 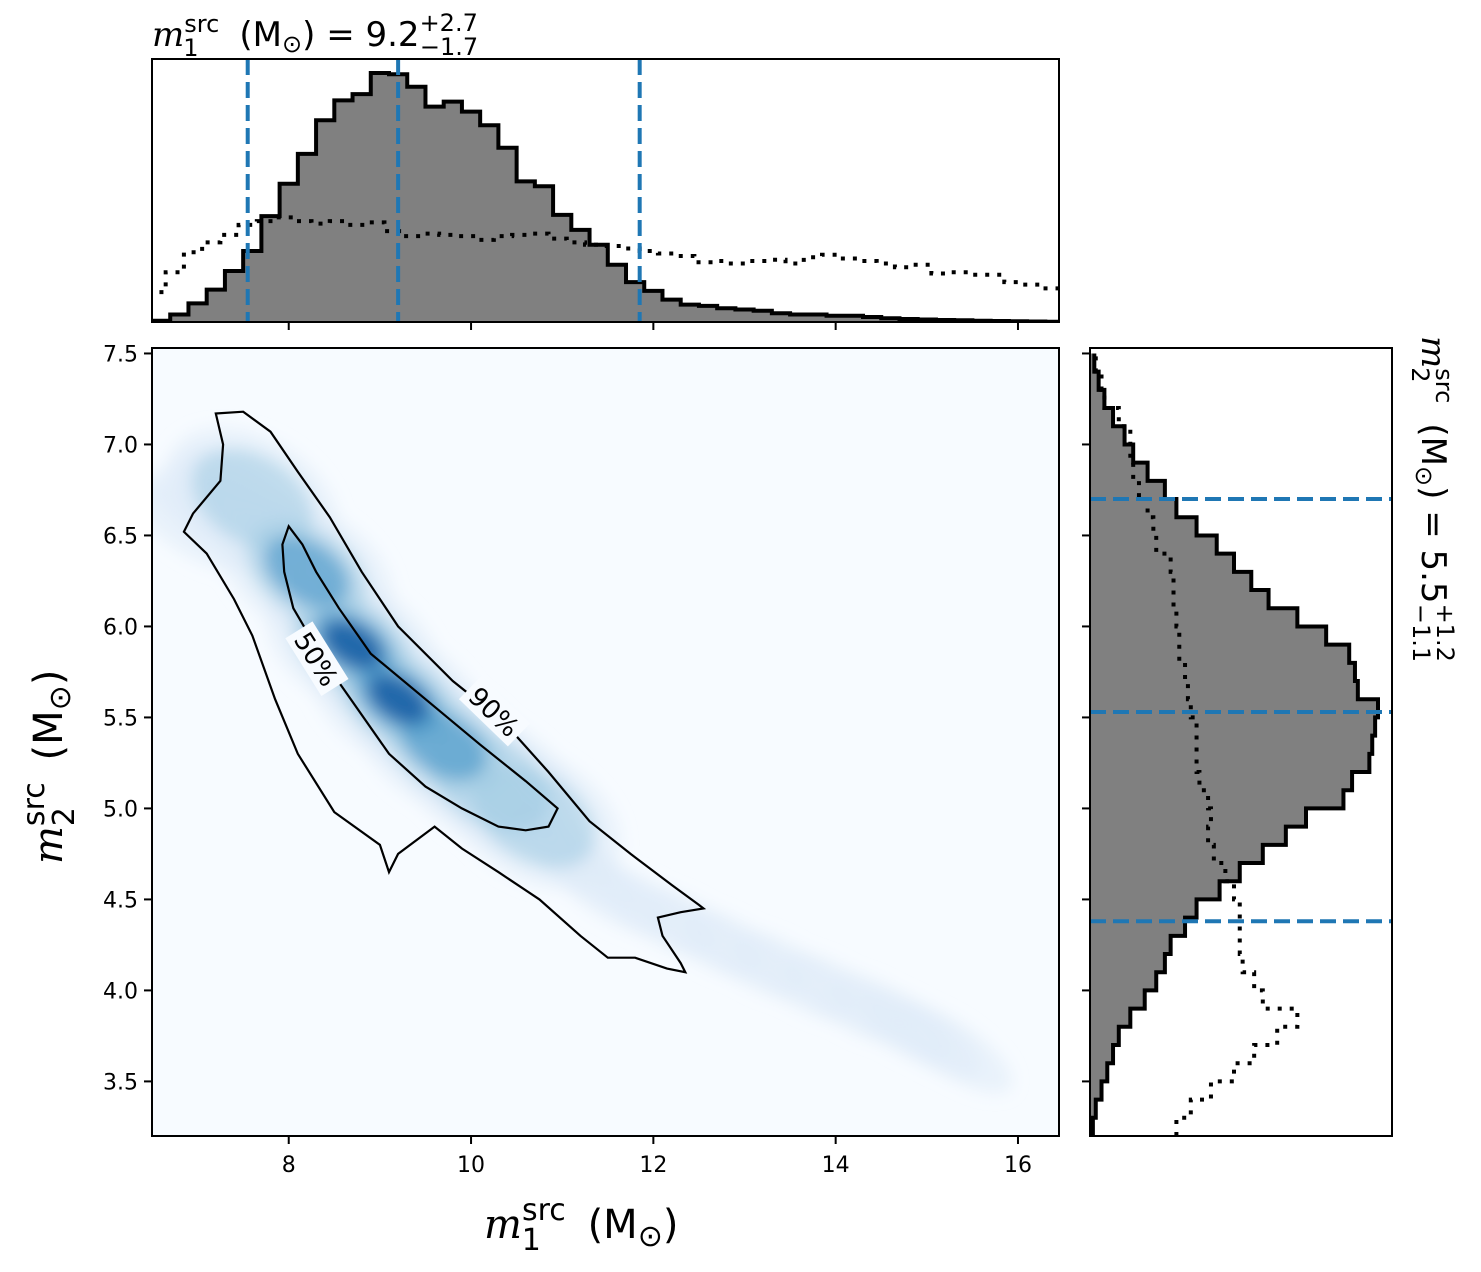 I want to click on x-tick-label: 12, so click(x=653, y=1165).